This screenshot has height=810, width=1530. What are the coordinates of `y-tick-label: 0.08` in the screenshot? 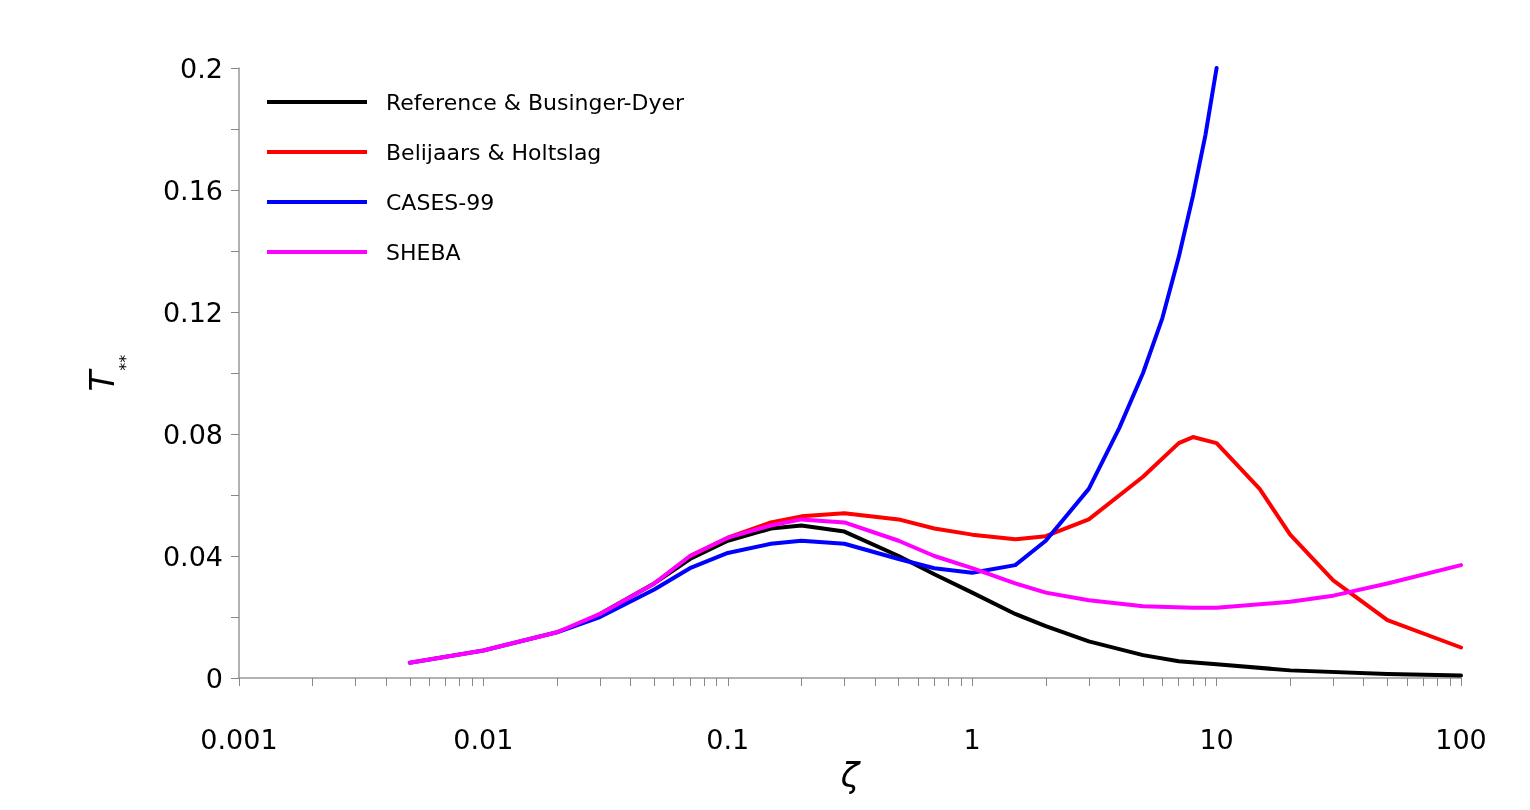 It's located at (192, 434).